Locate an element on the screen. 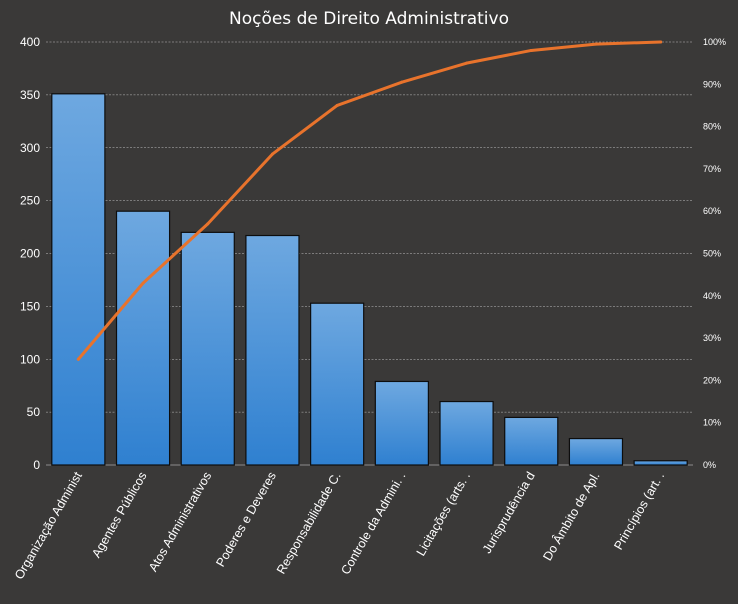 The width and height of the screenshot is (738, 604). x-tick-label: Jurisprudência d is located at coordinates (509, 512).